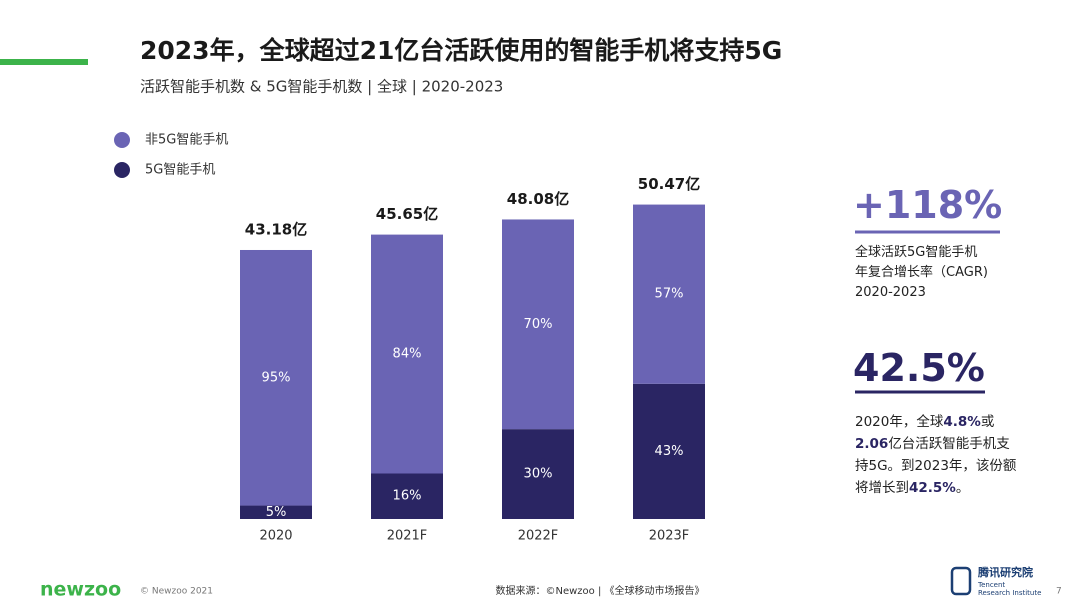 This screenshot has width=1080, height=610. What do you see at coordinates (669, 536) in the screenshot?
I see `x-tick-label: 2023F` at bounding box center [669, 536].